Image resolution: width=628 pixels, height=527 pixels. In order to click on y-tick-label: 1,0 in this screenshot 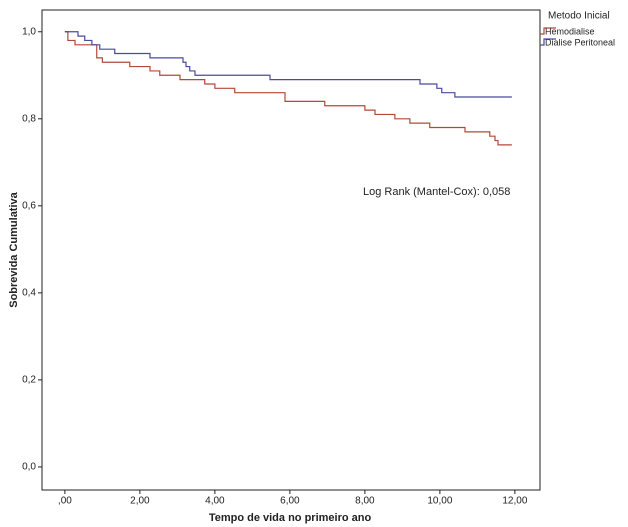, I will do `click(29, 31)`.